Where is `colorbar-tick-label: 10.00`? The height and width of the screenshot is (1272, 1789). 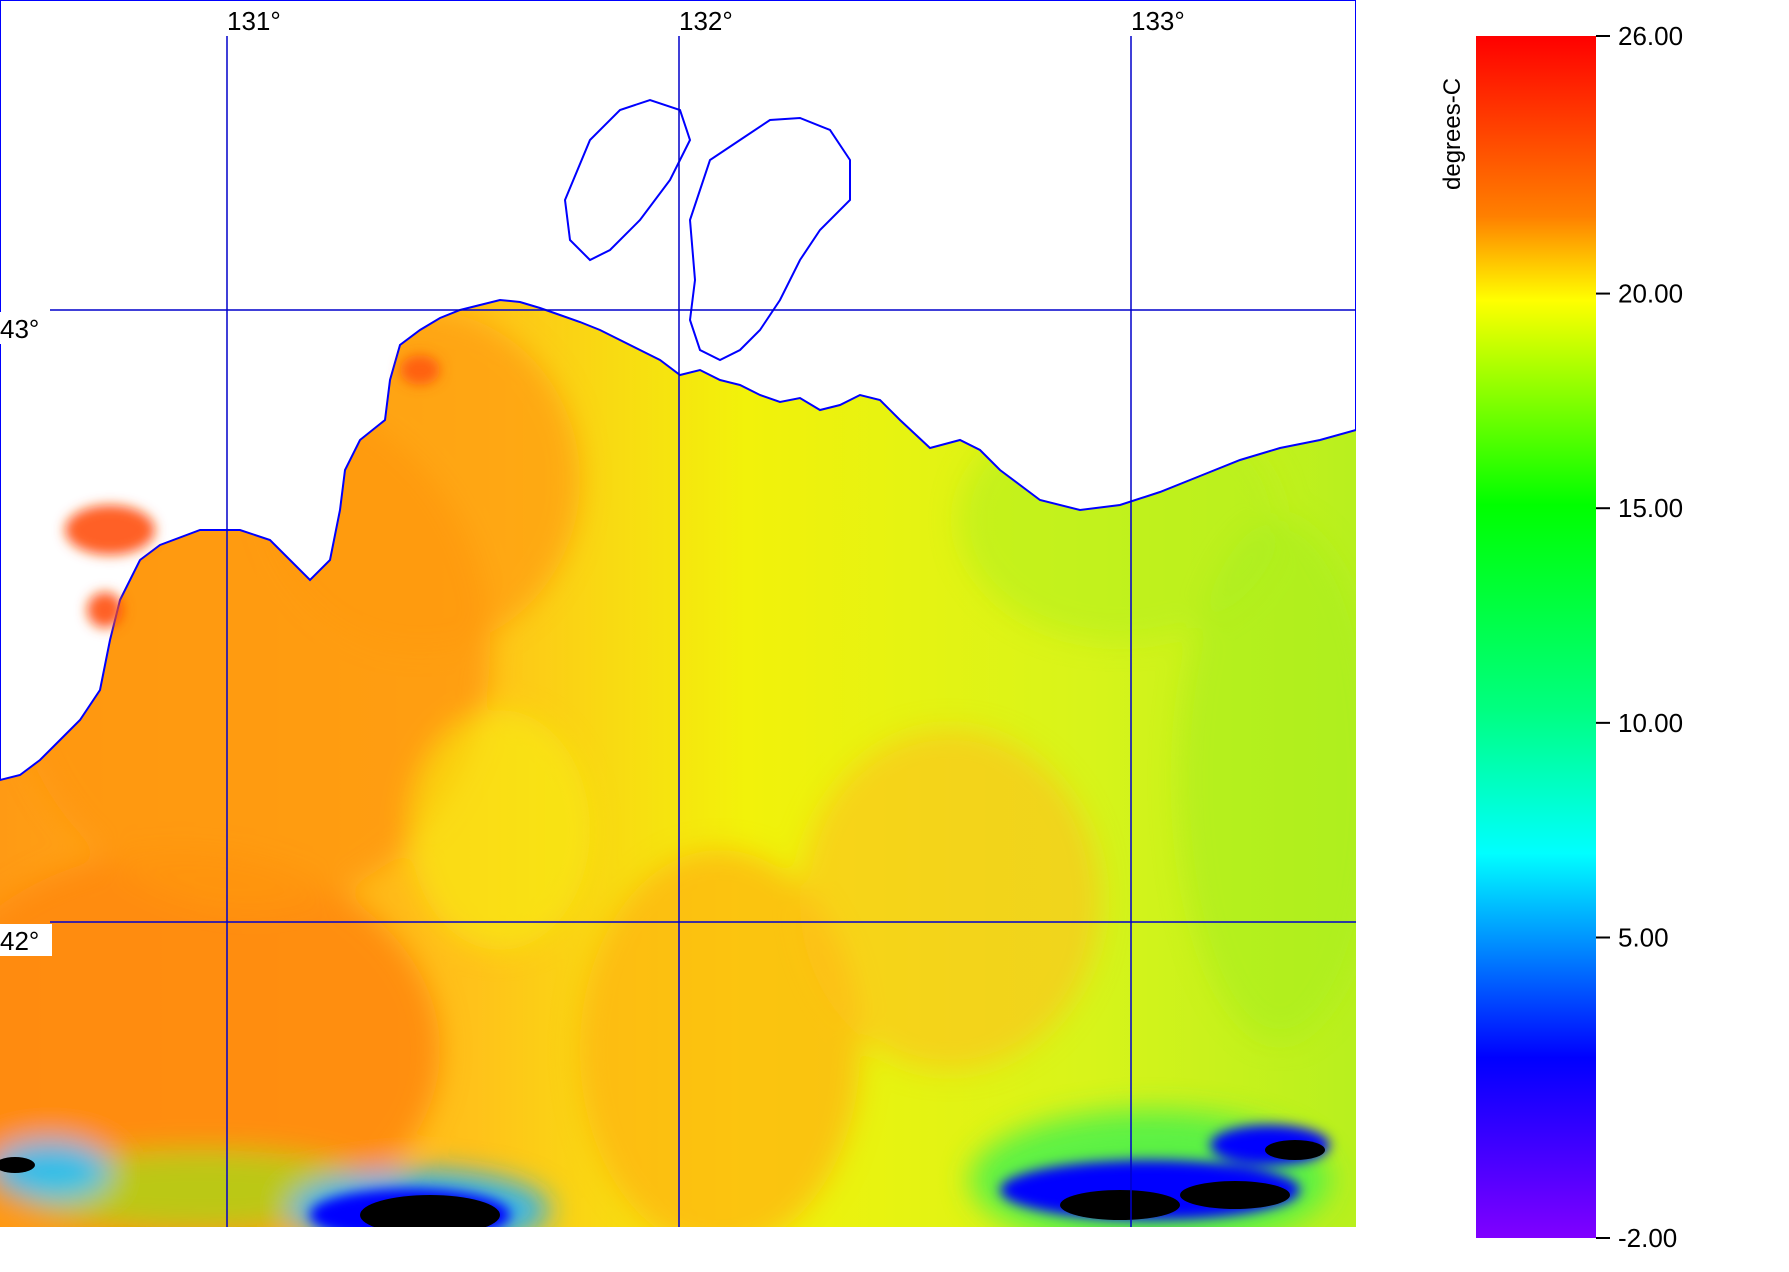 colorbar-tick-label: 10.00 is located at coordinates (1650, 723).